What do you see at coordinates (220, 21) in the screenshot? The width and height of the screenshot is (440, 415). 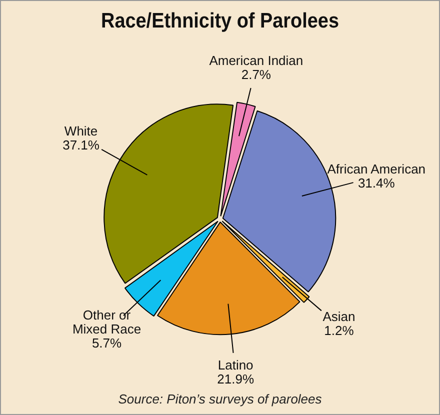 I see `chart-title: Race/Ethnicity of Parolees` at bounding box center [220, 21].